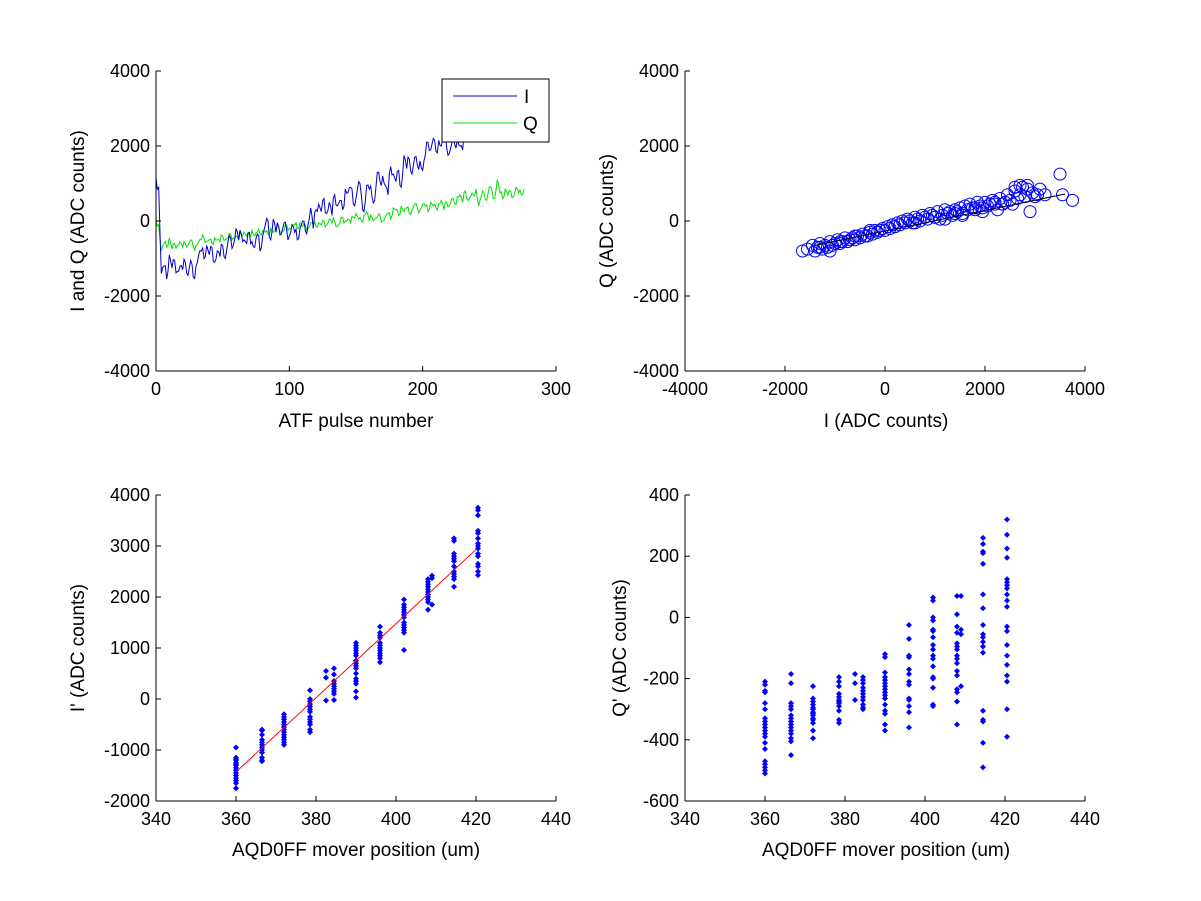 The height and width of the screenshot is (901, 1201). I want to click on plot-area-qprime-vs-mover, so click(886, 646).